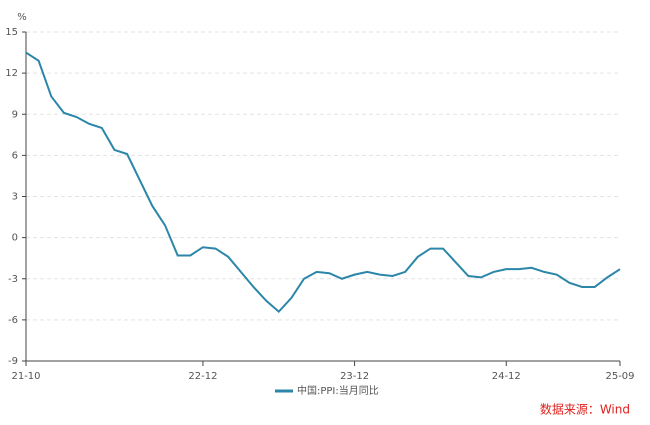 The height and width of the screenshot is (425, 650). Describe the element at coordinates (15, 114) in the screenshot. I see `y-tick-label: 9` at that location.